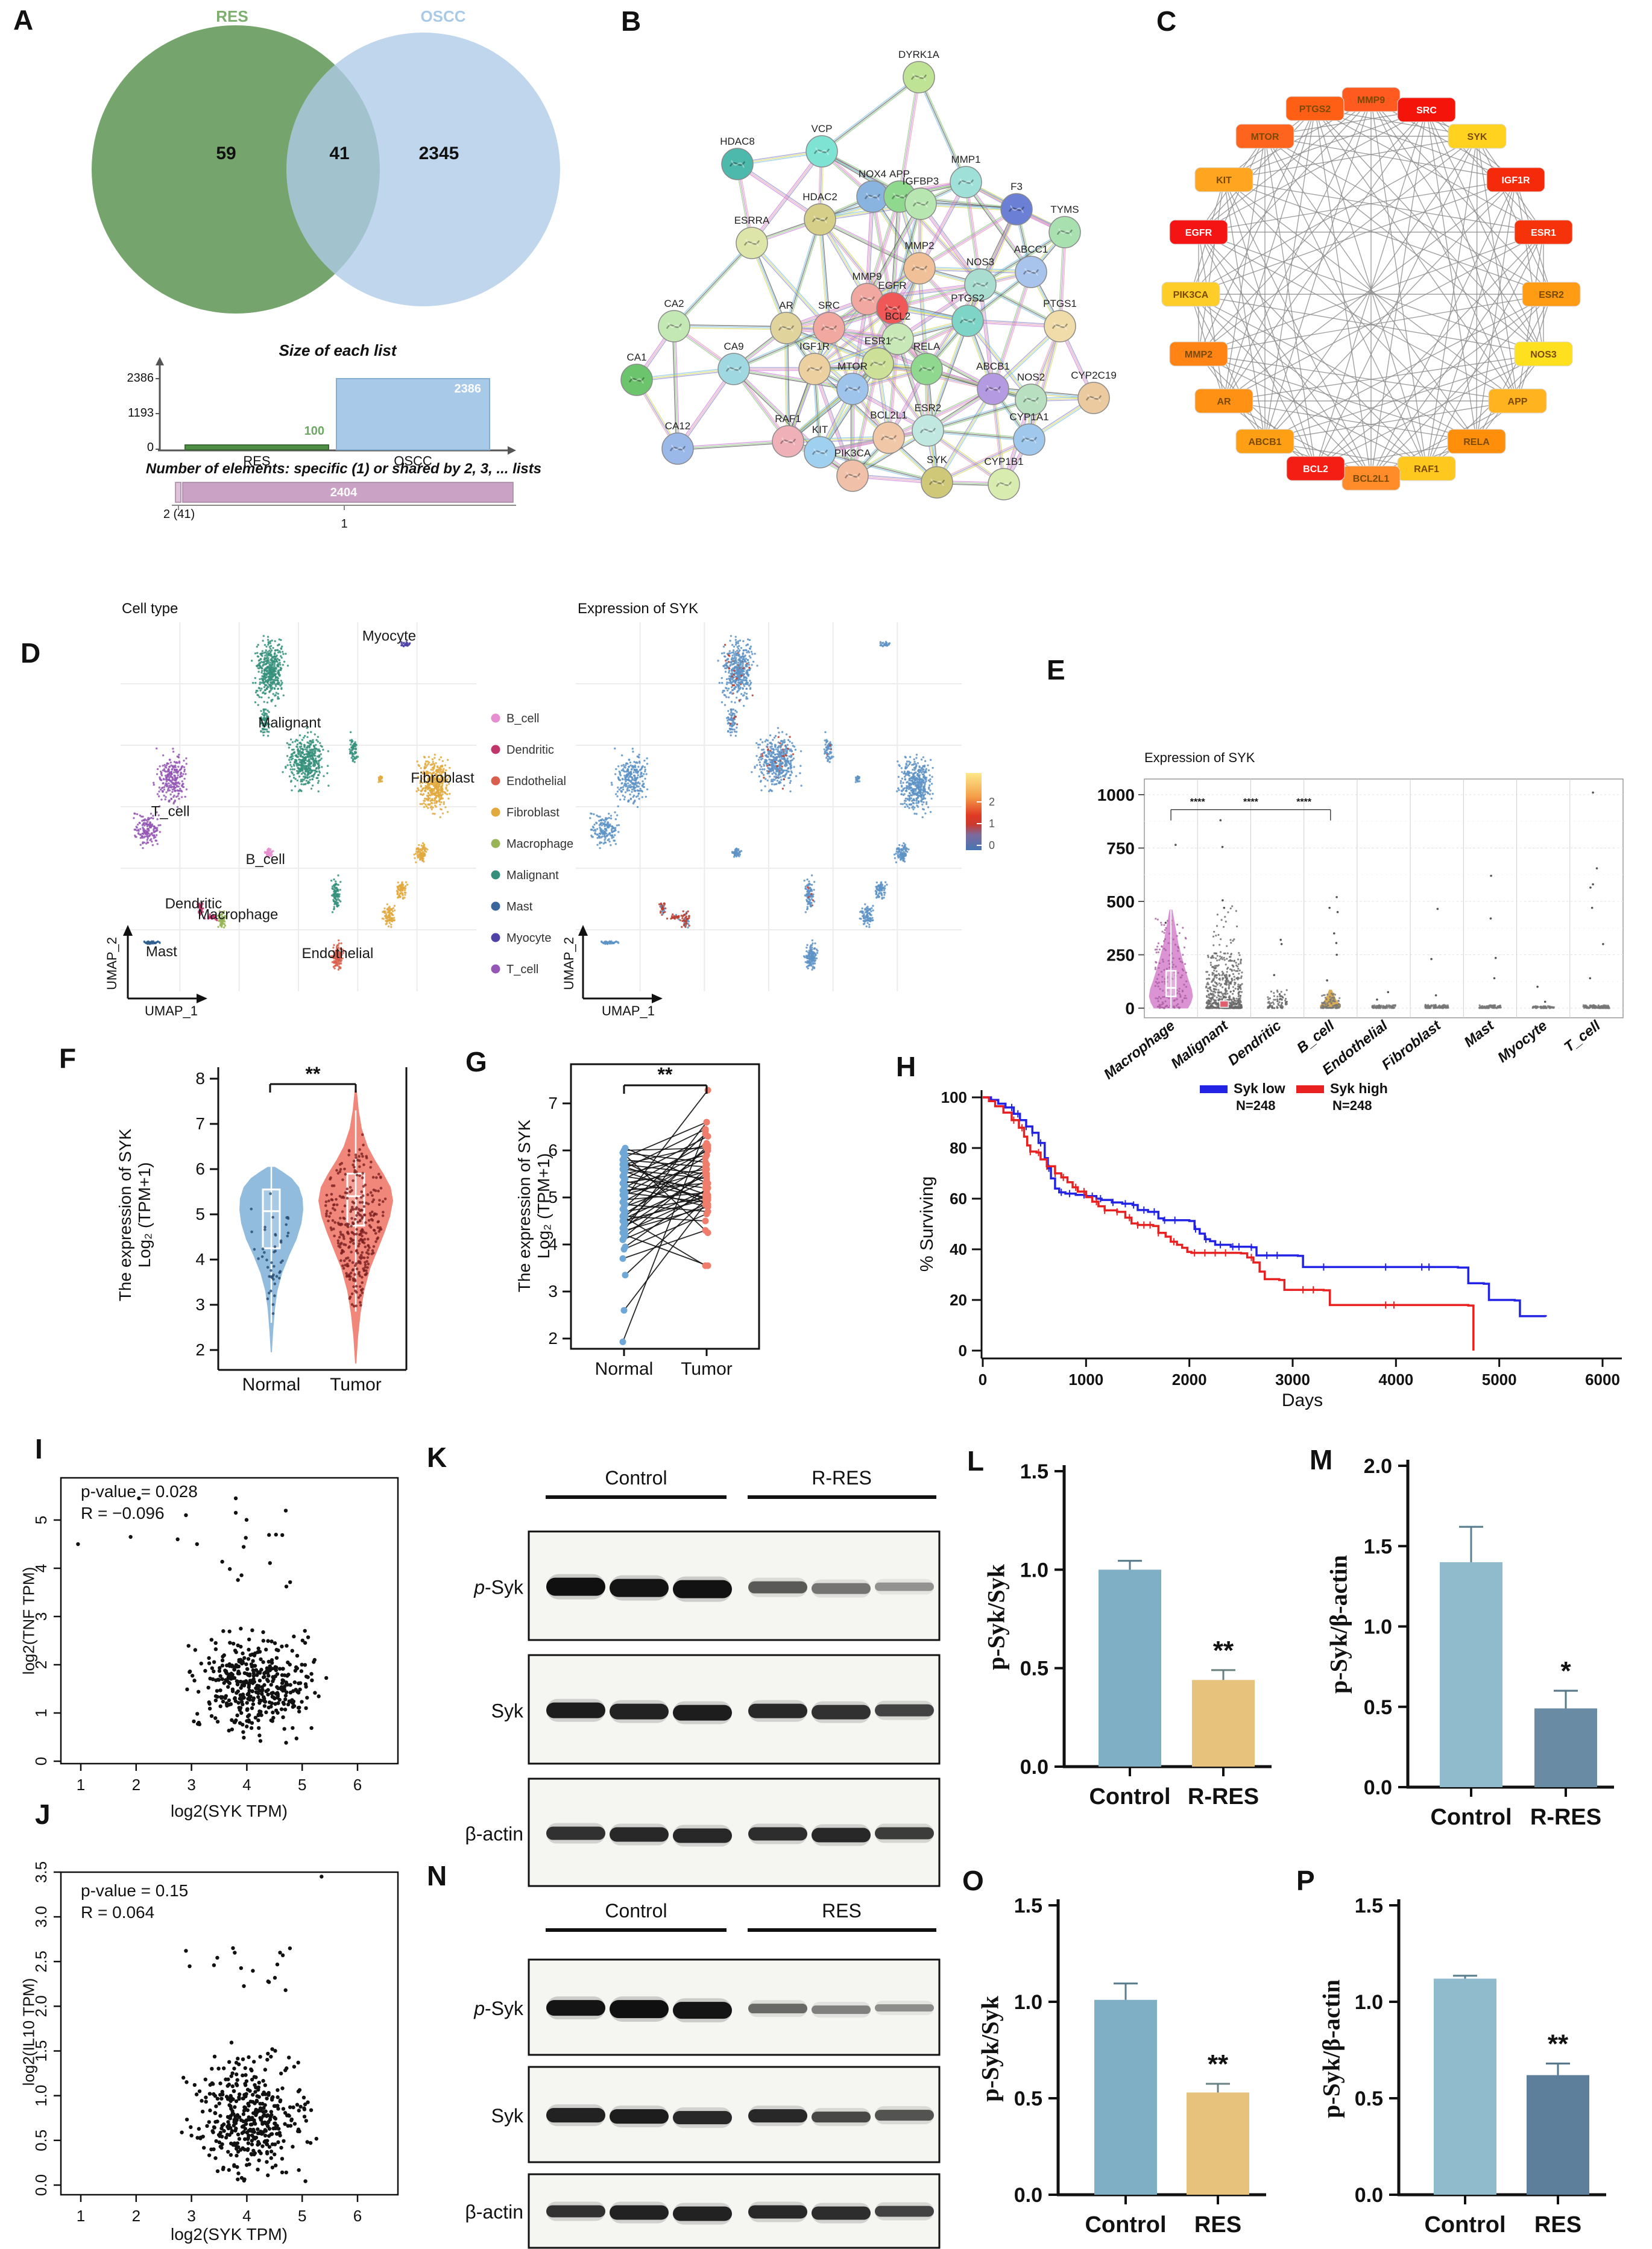 The height and width of the screenshot is (2249, 1652). I want to click on hub-node-BCL2: BCL2, so click(1315, 469).